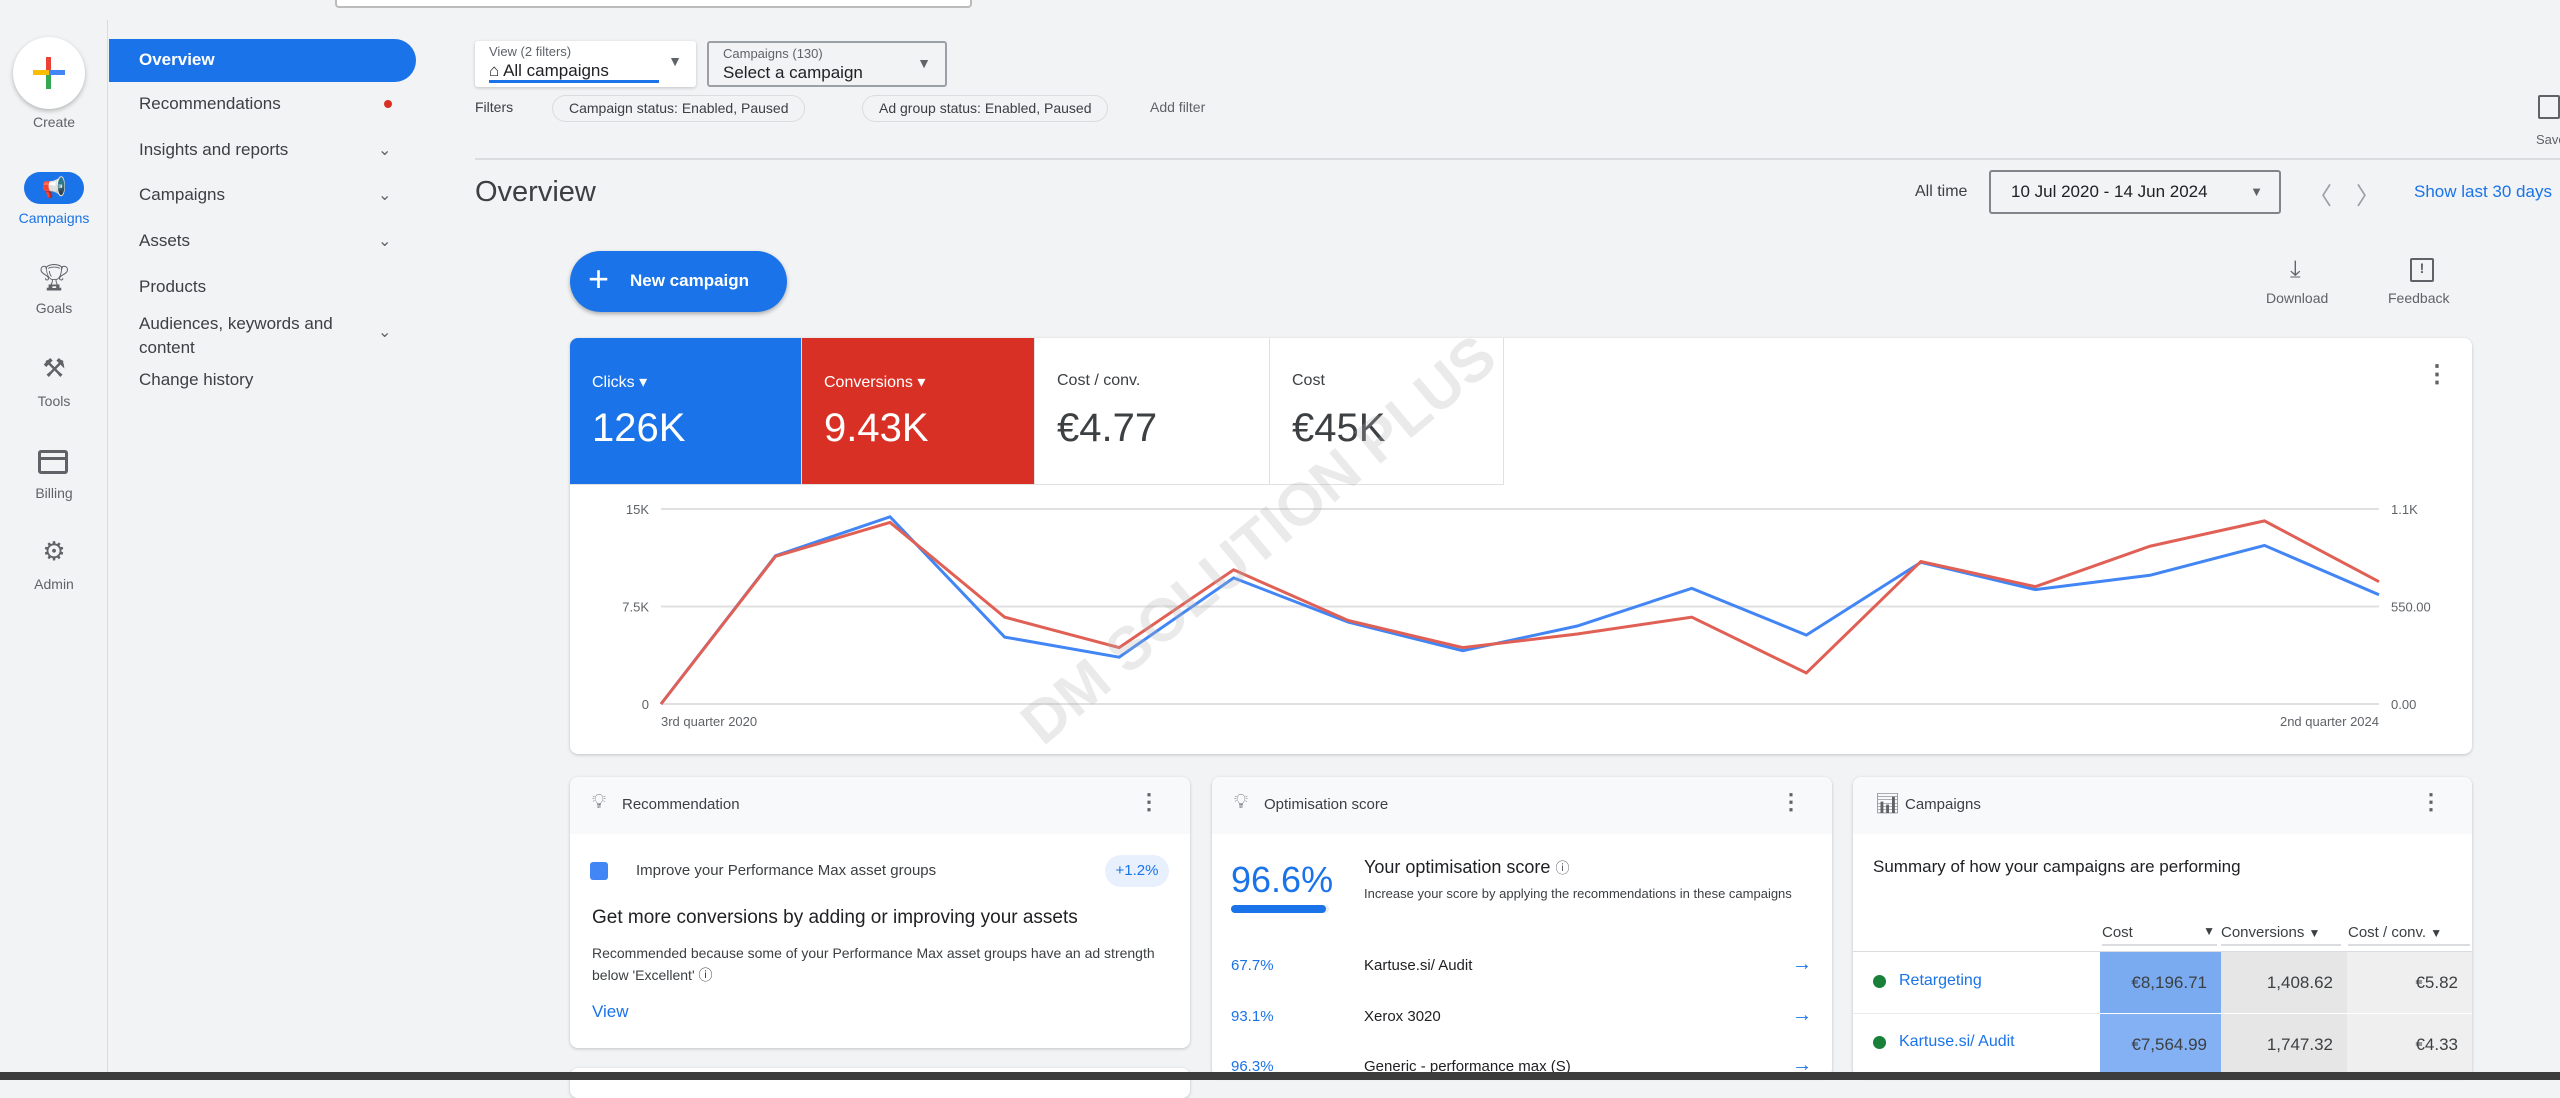 This screenshot has width=2560, height=1098. I want to click on arrow-right-icon: →, so click(1802, 964).